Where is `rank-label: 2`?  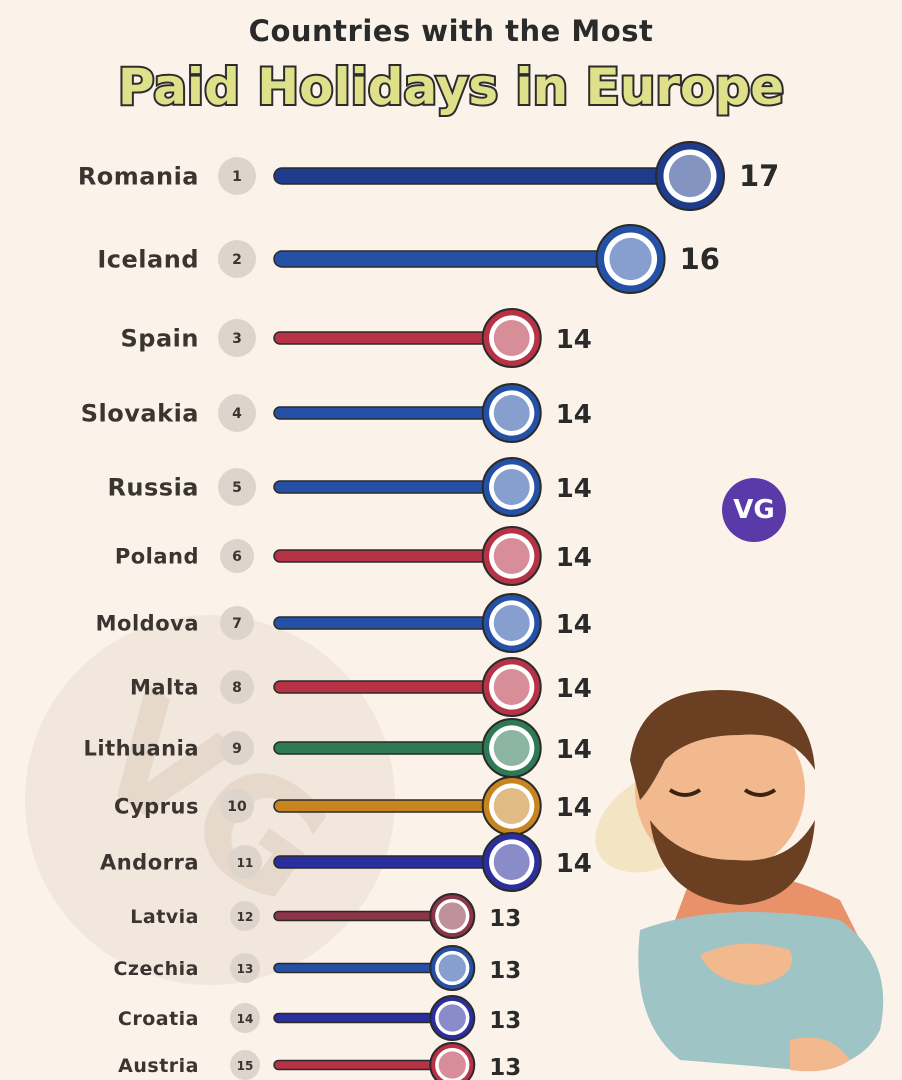
rank-label: 2 is located at coordinates (237, 260).